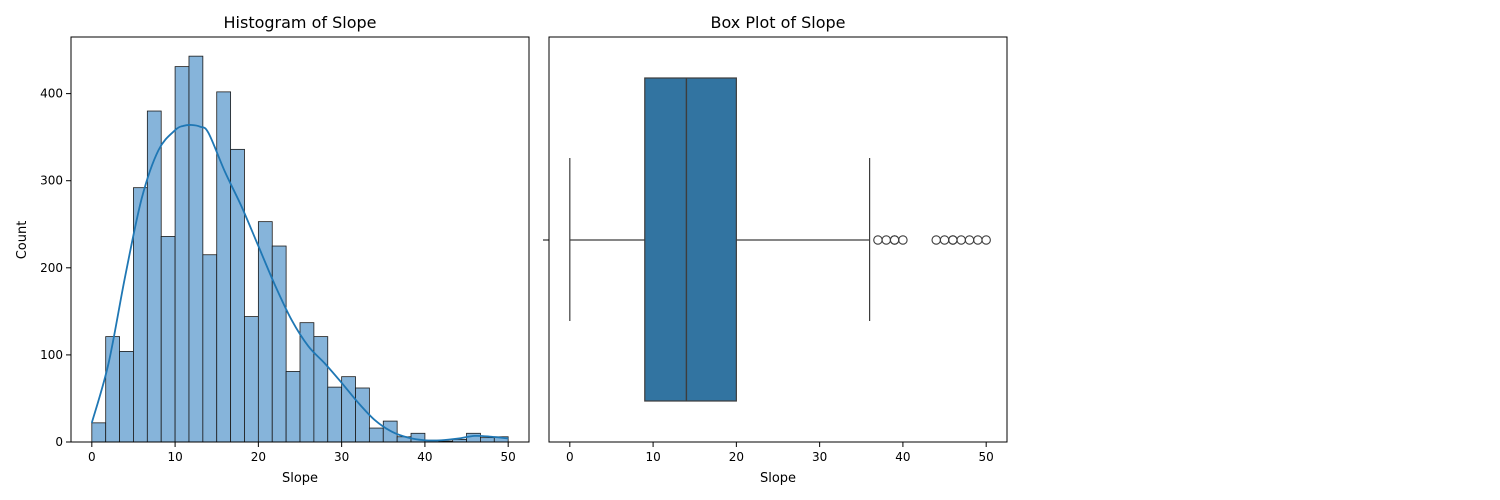 This screenshot has width=1500, height=500. I want to click on boxplot-box, so click(690, 239).